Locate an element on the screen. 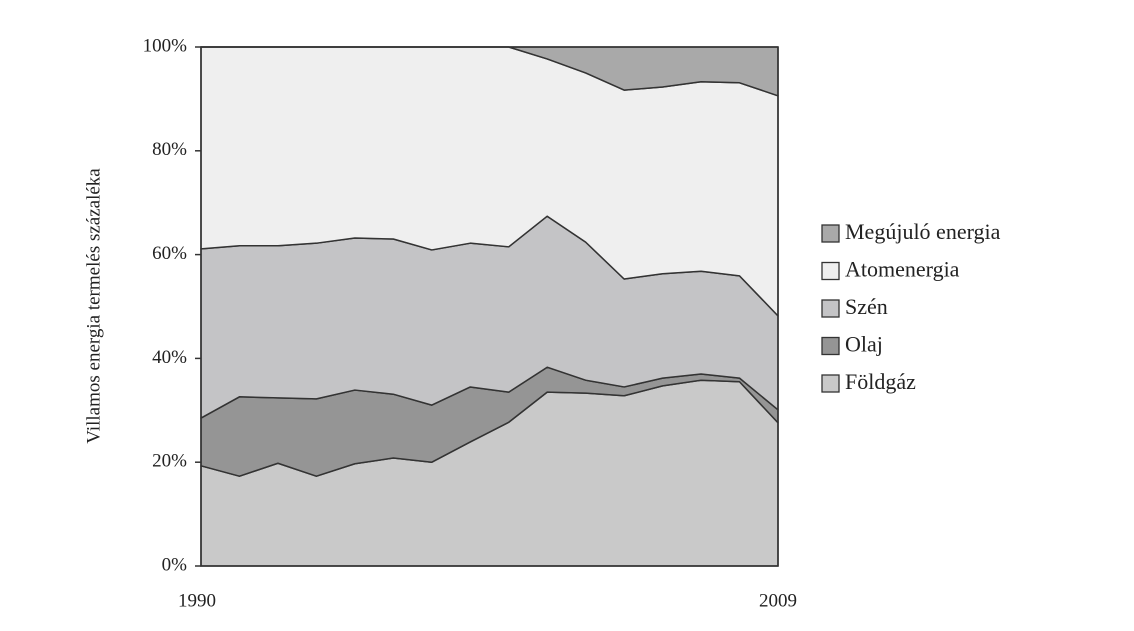 The height and width of the screenshot is (631, 1134). x-tick-label: 1990 is located at coordinates (197, 600).